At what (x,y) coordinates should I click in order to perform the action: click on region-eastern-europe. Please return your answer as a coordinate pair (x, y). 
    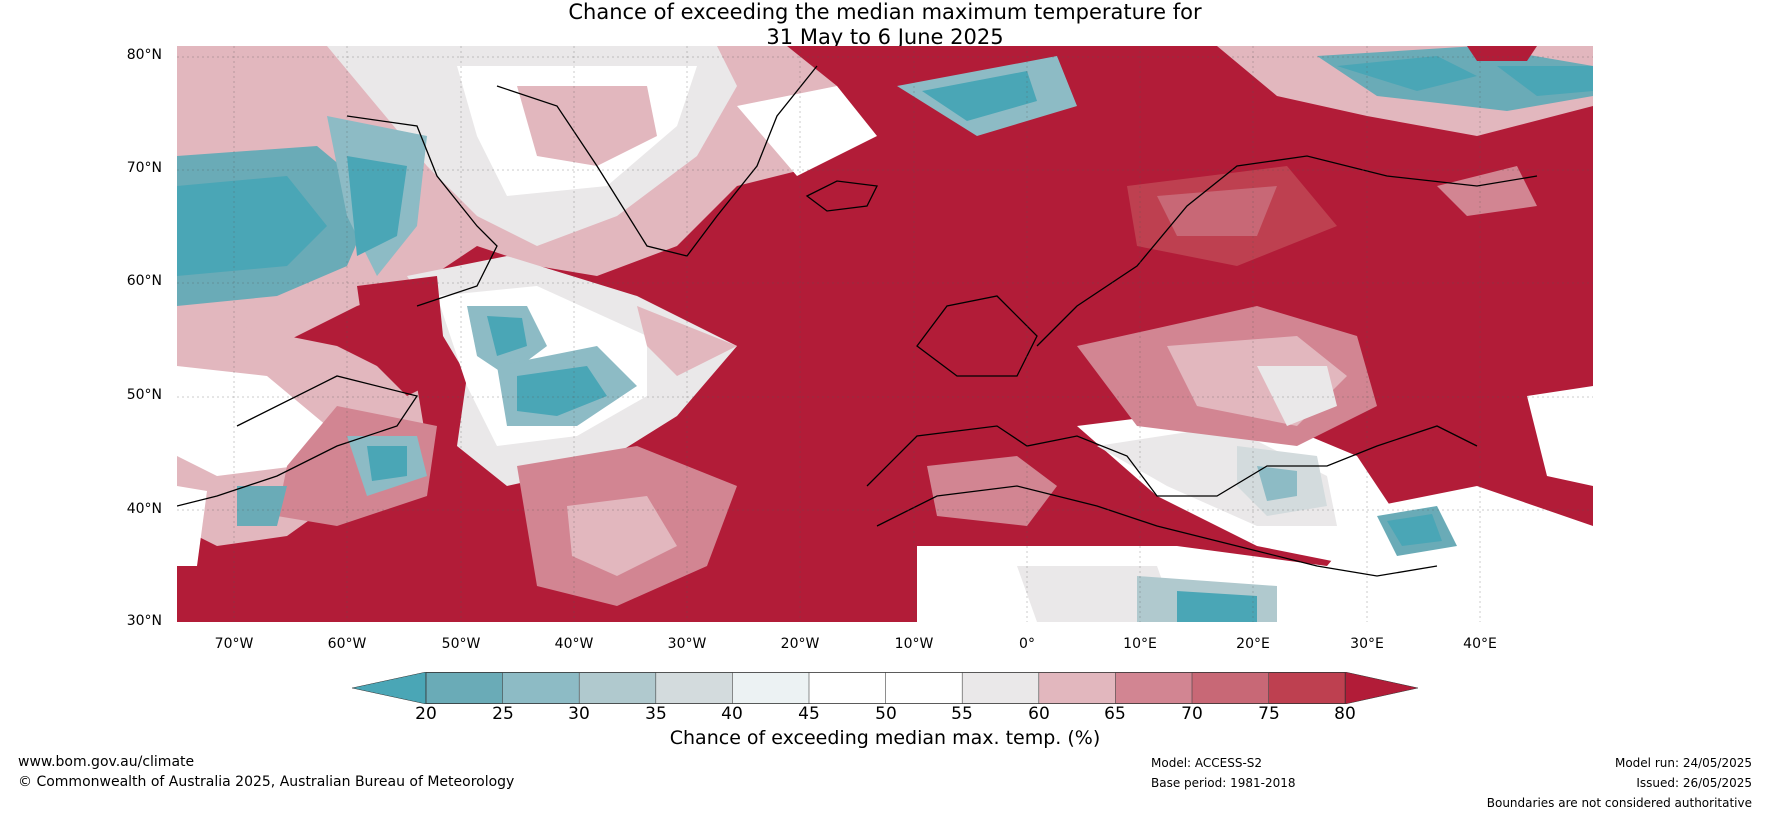
    Looking at the image, I should click on (1335, 326).